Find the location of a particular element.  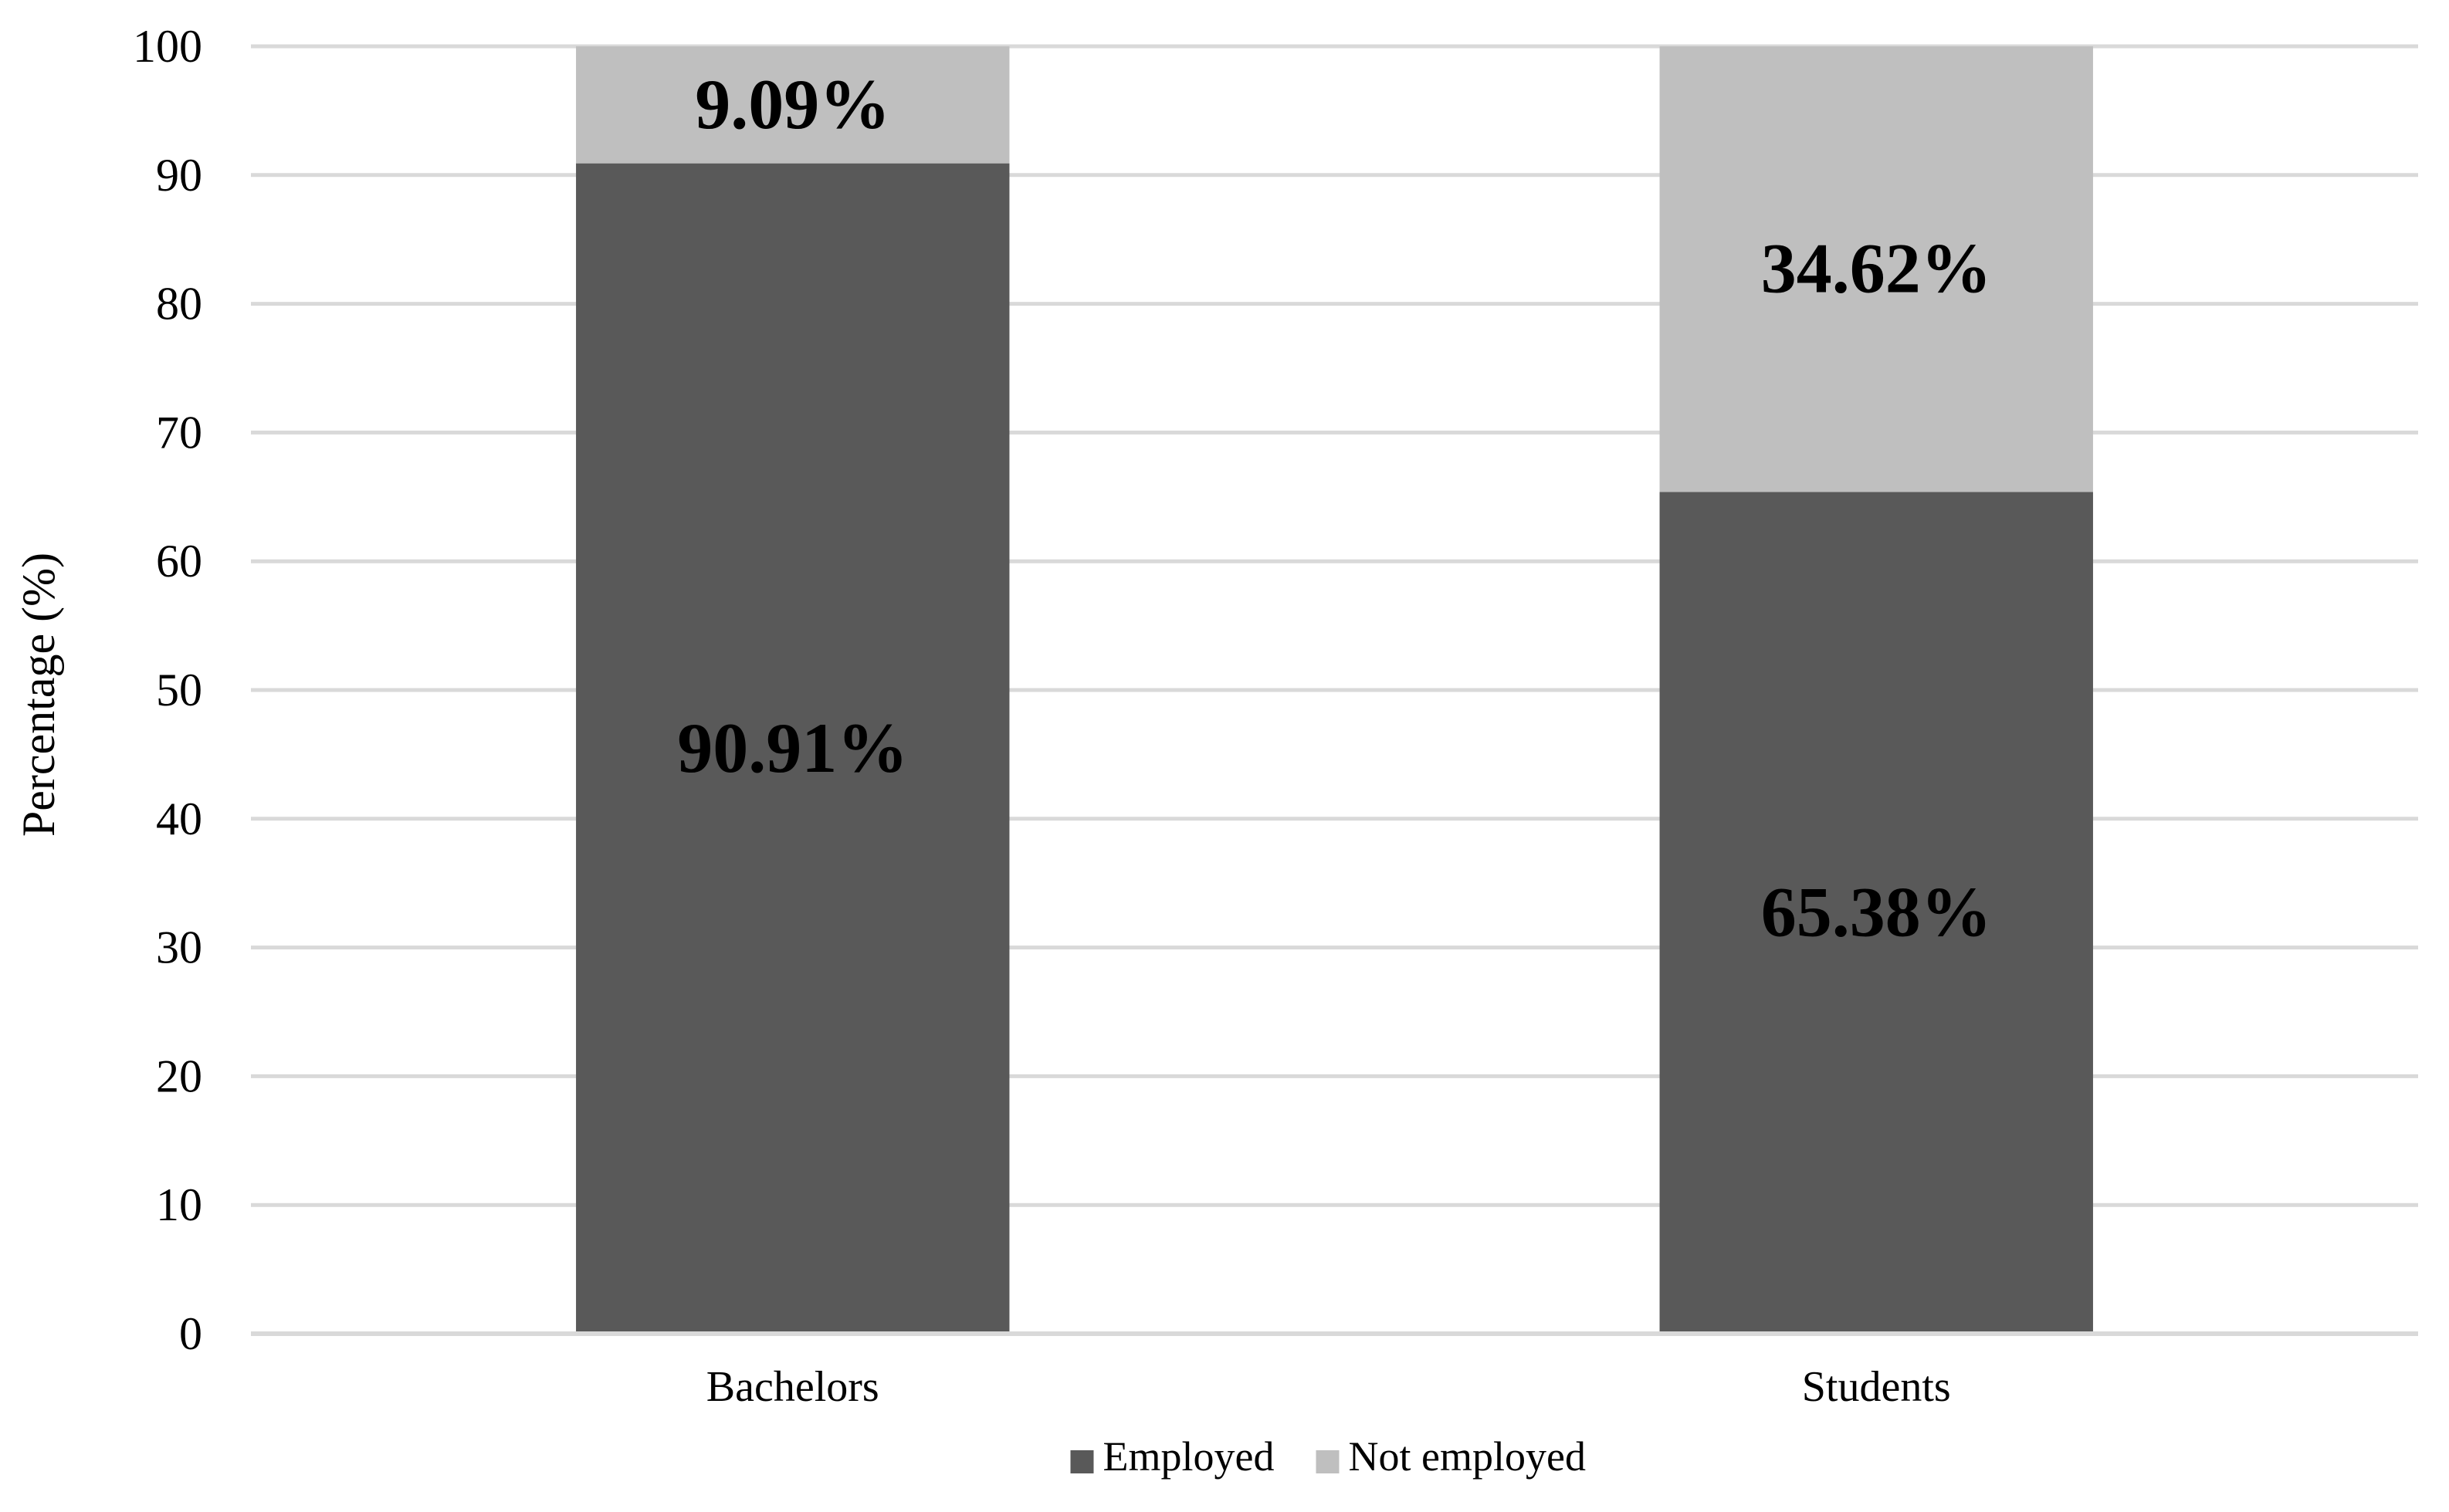

data-label-bachelors-employed: 90.91% is located at coordinates (792, 748).